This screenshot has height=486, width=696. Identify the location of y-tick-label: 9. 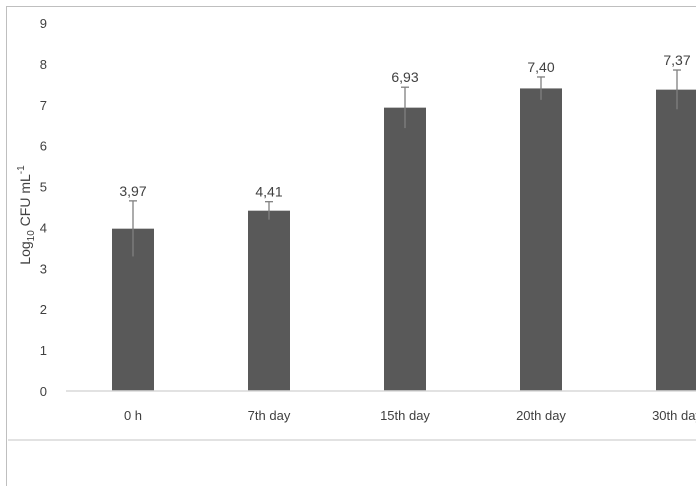
(43, 23).